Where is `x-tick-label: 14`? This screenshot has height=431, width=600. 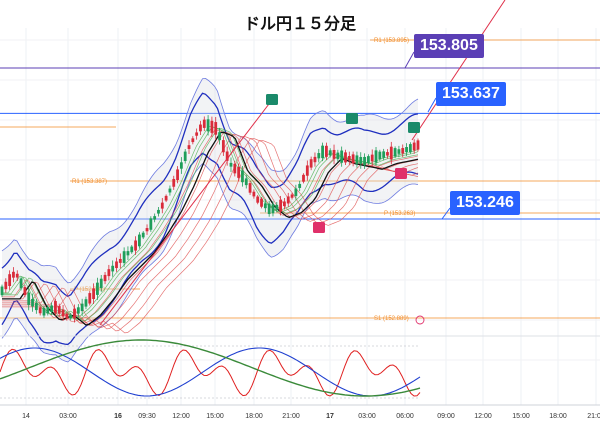
x-tick-label: 14 is located at coordinates (26, 416).